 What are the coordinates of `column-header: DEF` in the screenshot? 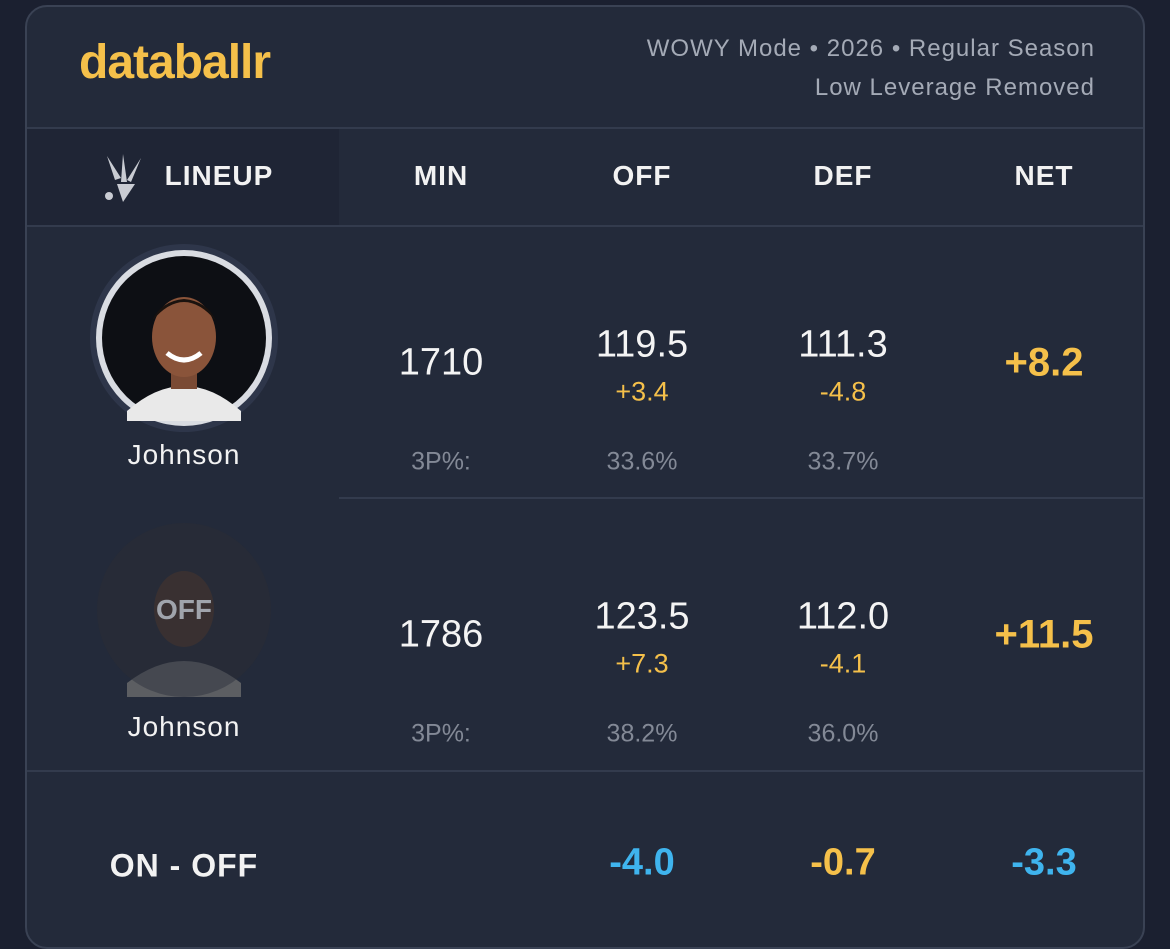 It's located at (843, 175).